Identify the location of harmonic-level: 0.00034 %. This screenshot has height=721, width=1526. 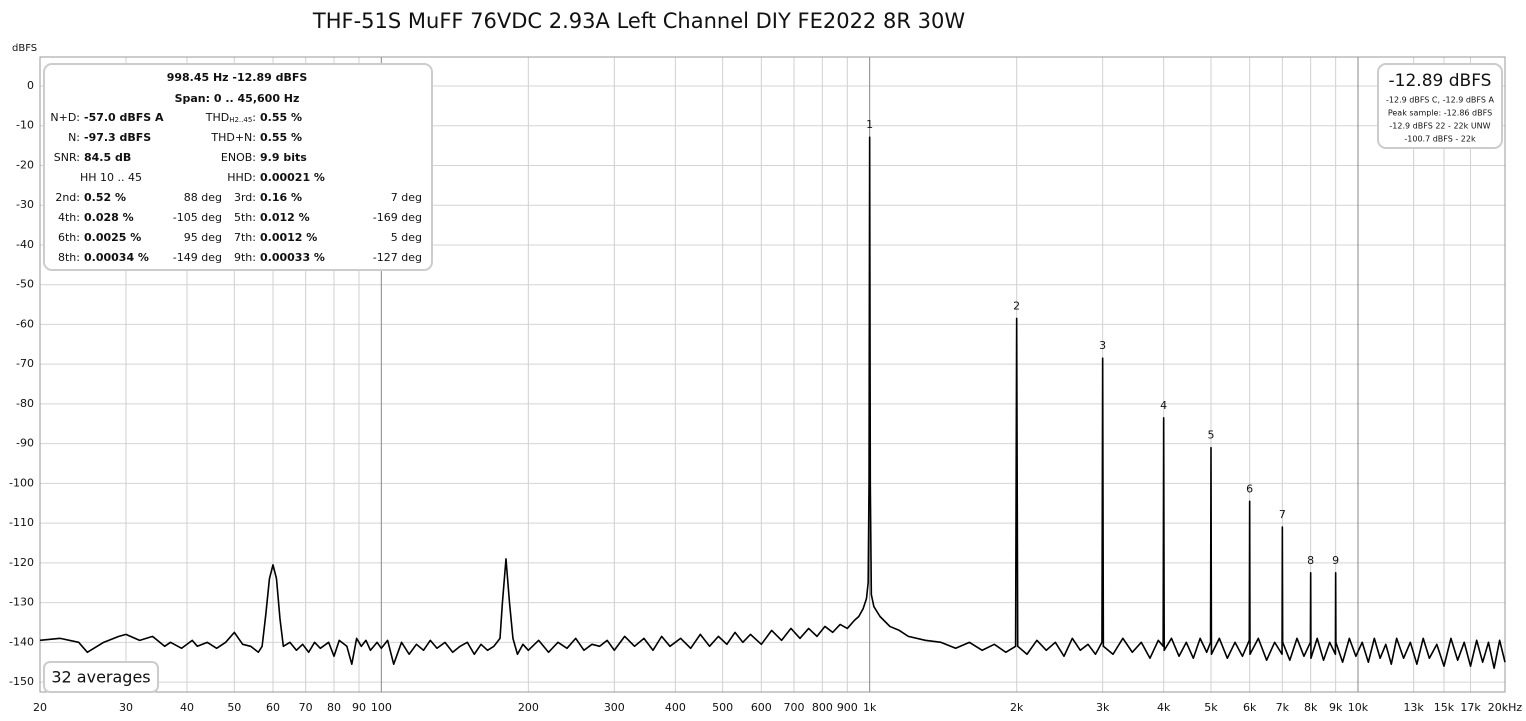
(116, 257).